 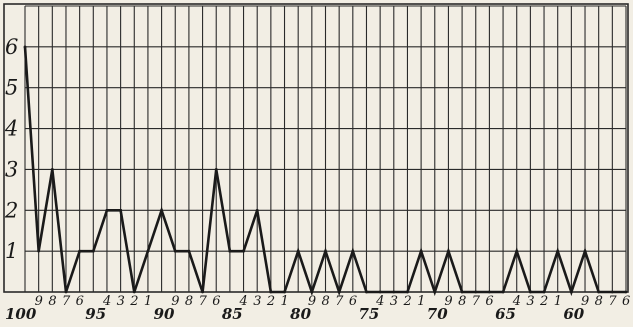 What do you see at coordinates (164, 314) in the screenshot?
I see `x-tick-label: 90` at bounding box center [164, 314].